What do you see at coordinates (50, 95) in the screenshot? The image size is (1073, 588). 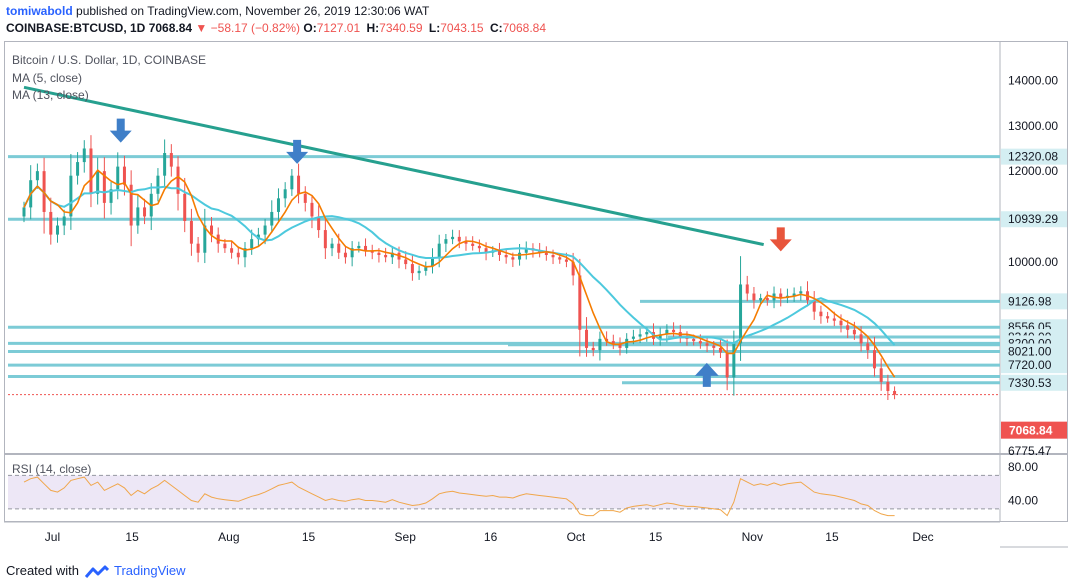 I see `ma13-legend: MA (13, close)` at bounding box center [50, 95].